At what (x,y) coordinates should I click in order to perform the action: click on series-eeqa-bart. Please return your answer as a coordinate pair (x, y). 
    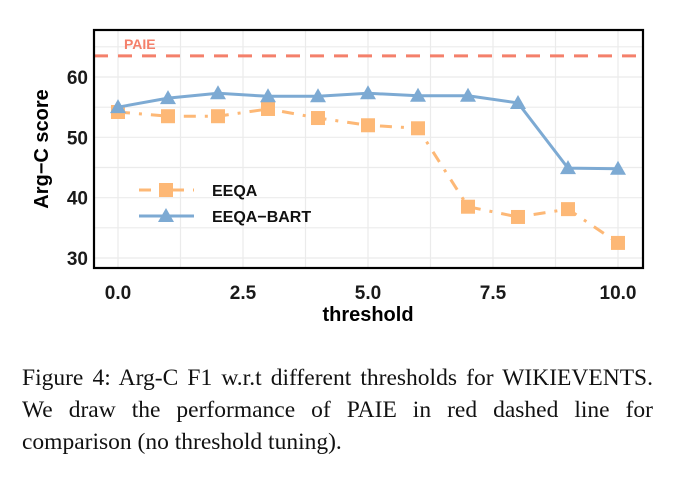
    Looking at the image, I should click on (368, 130).